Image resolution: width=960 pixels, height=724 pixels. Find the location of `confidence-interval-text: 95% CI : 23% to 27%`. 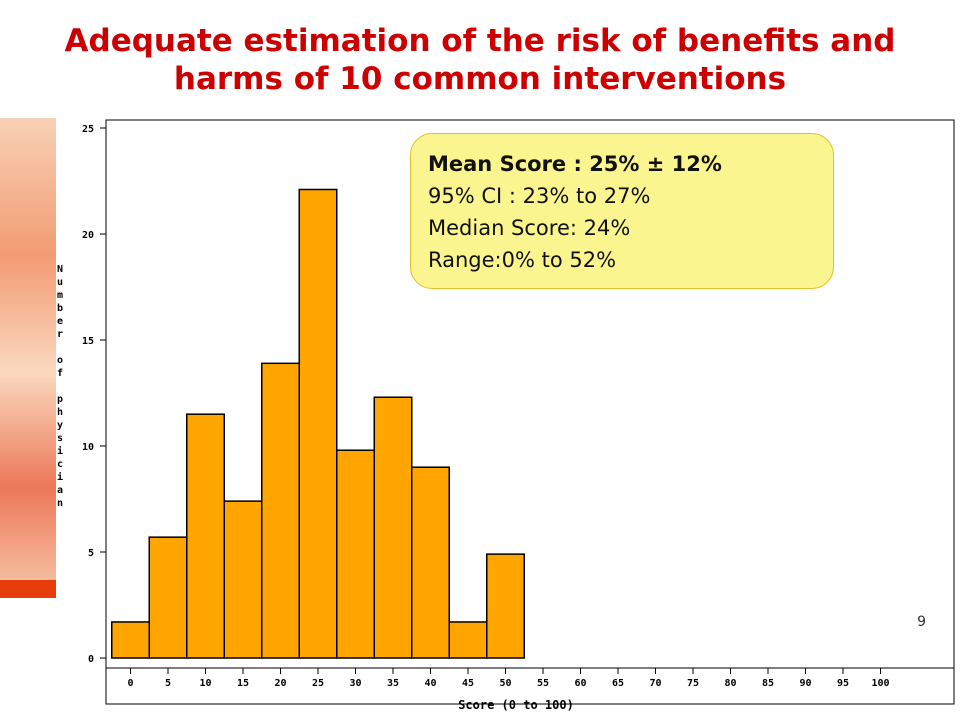

confidence-interval-text: 95% CI : 23% to 27% is located at coordinates (539, 196).